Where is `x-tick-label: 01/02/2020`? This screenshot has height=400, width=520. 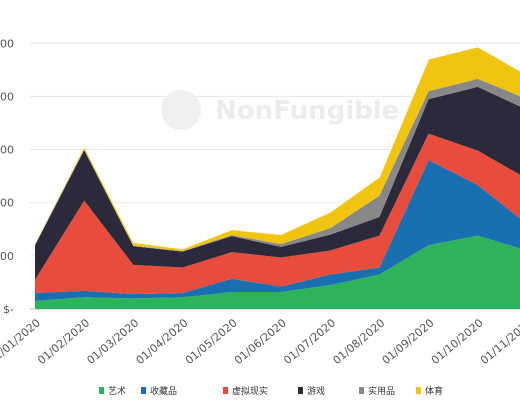 x-tick-label: 01/02/2020 is located at coordinates (63, 341).